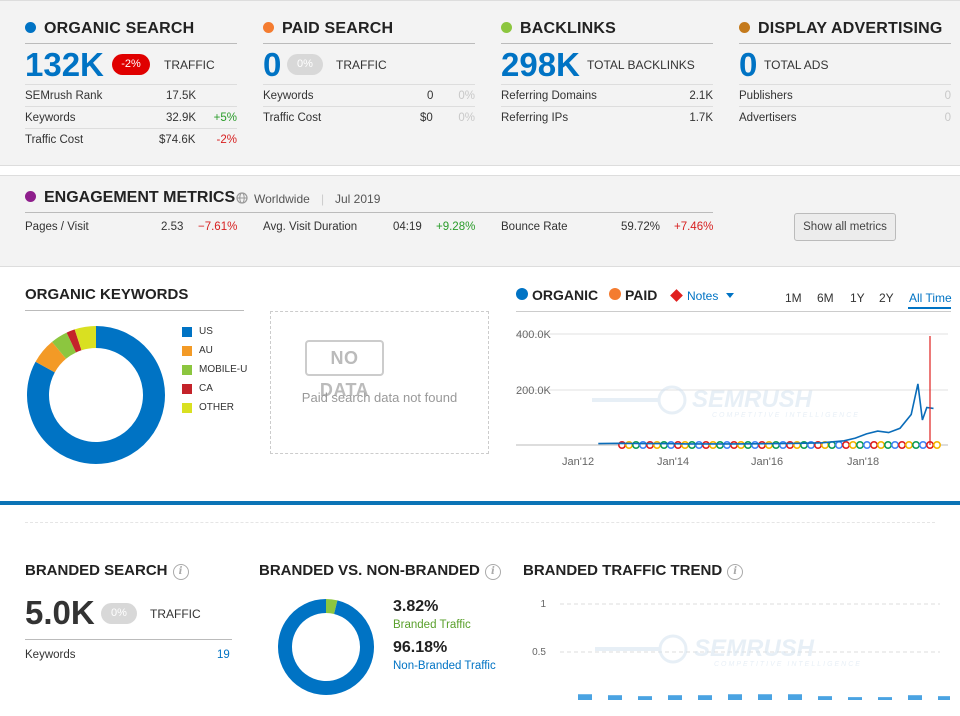 The image size is (960, 716). What do you see at coordinates (51, 357) in the screenshot?
I see `donut-slice-au` at bounding box center [51, 357].